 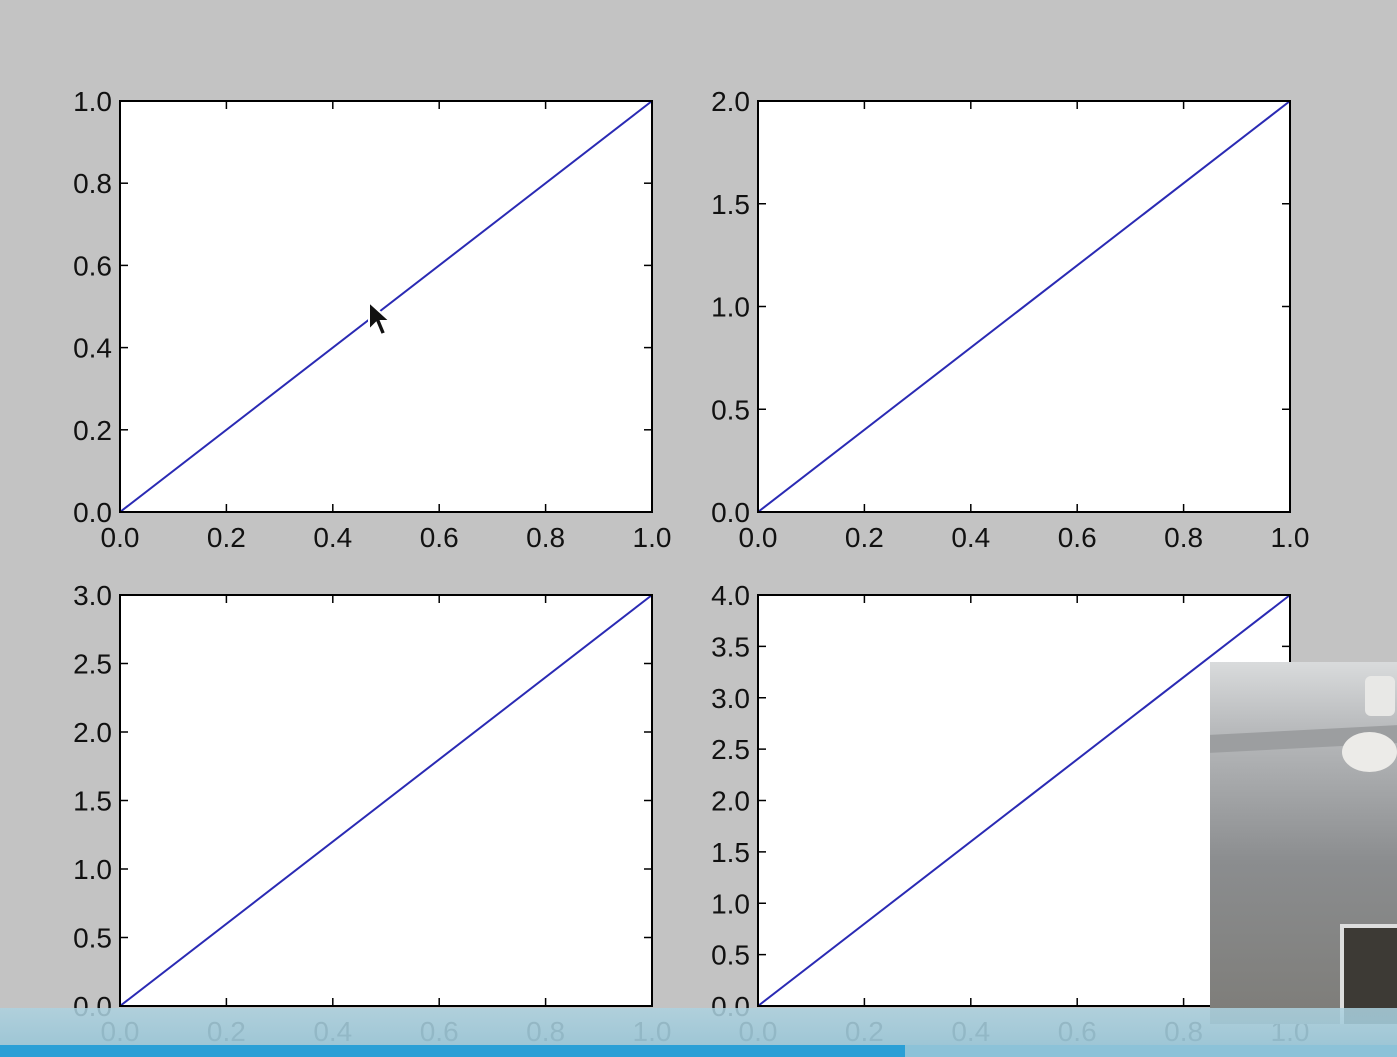 I want to click on y-tick-label: 0.6, so click(x=92, y=265).